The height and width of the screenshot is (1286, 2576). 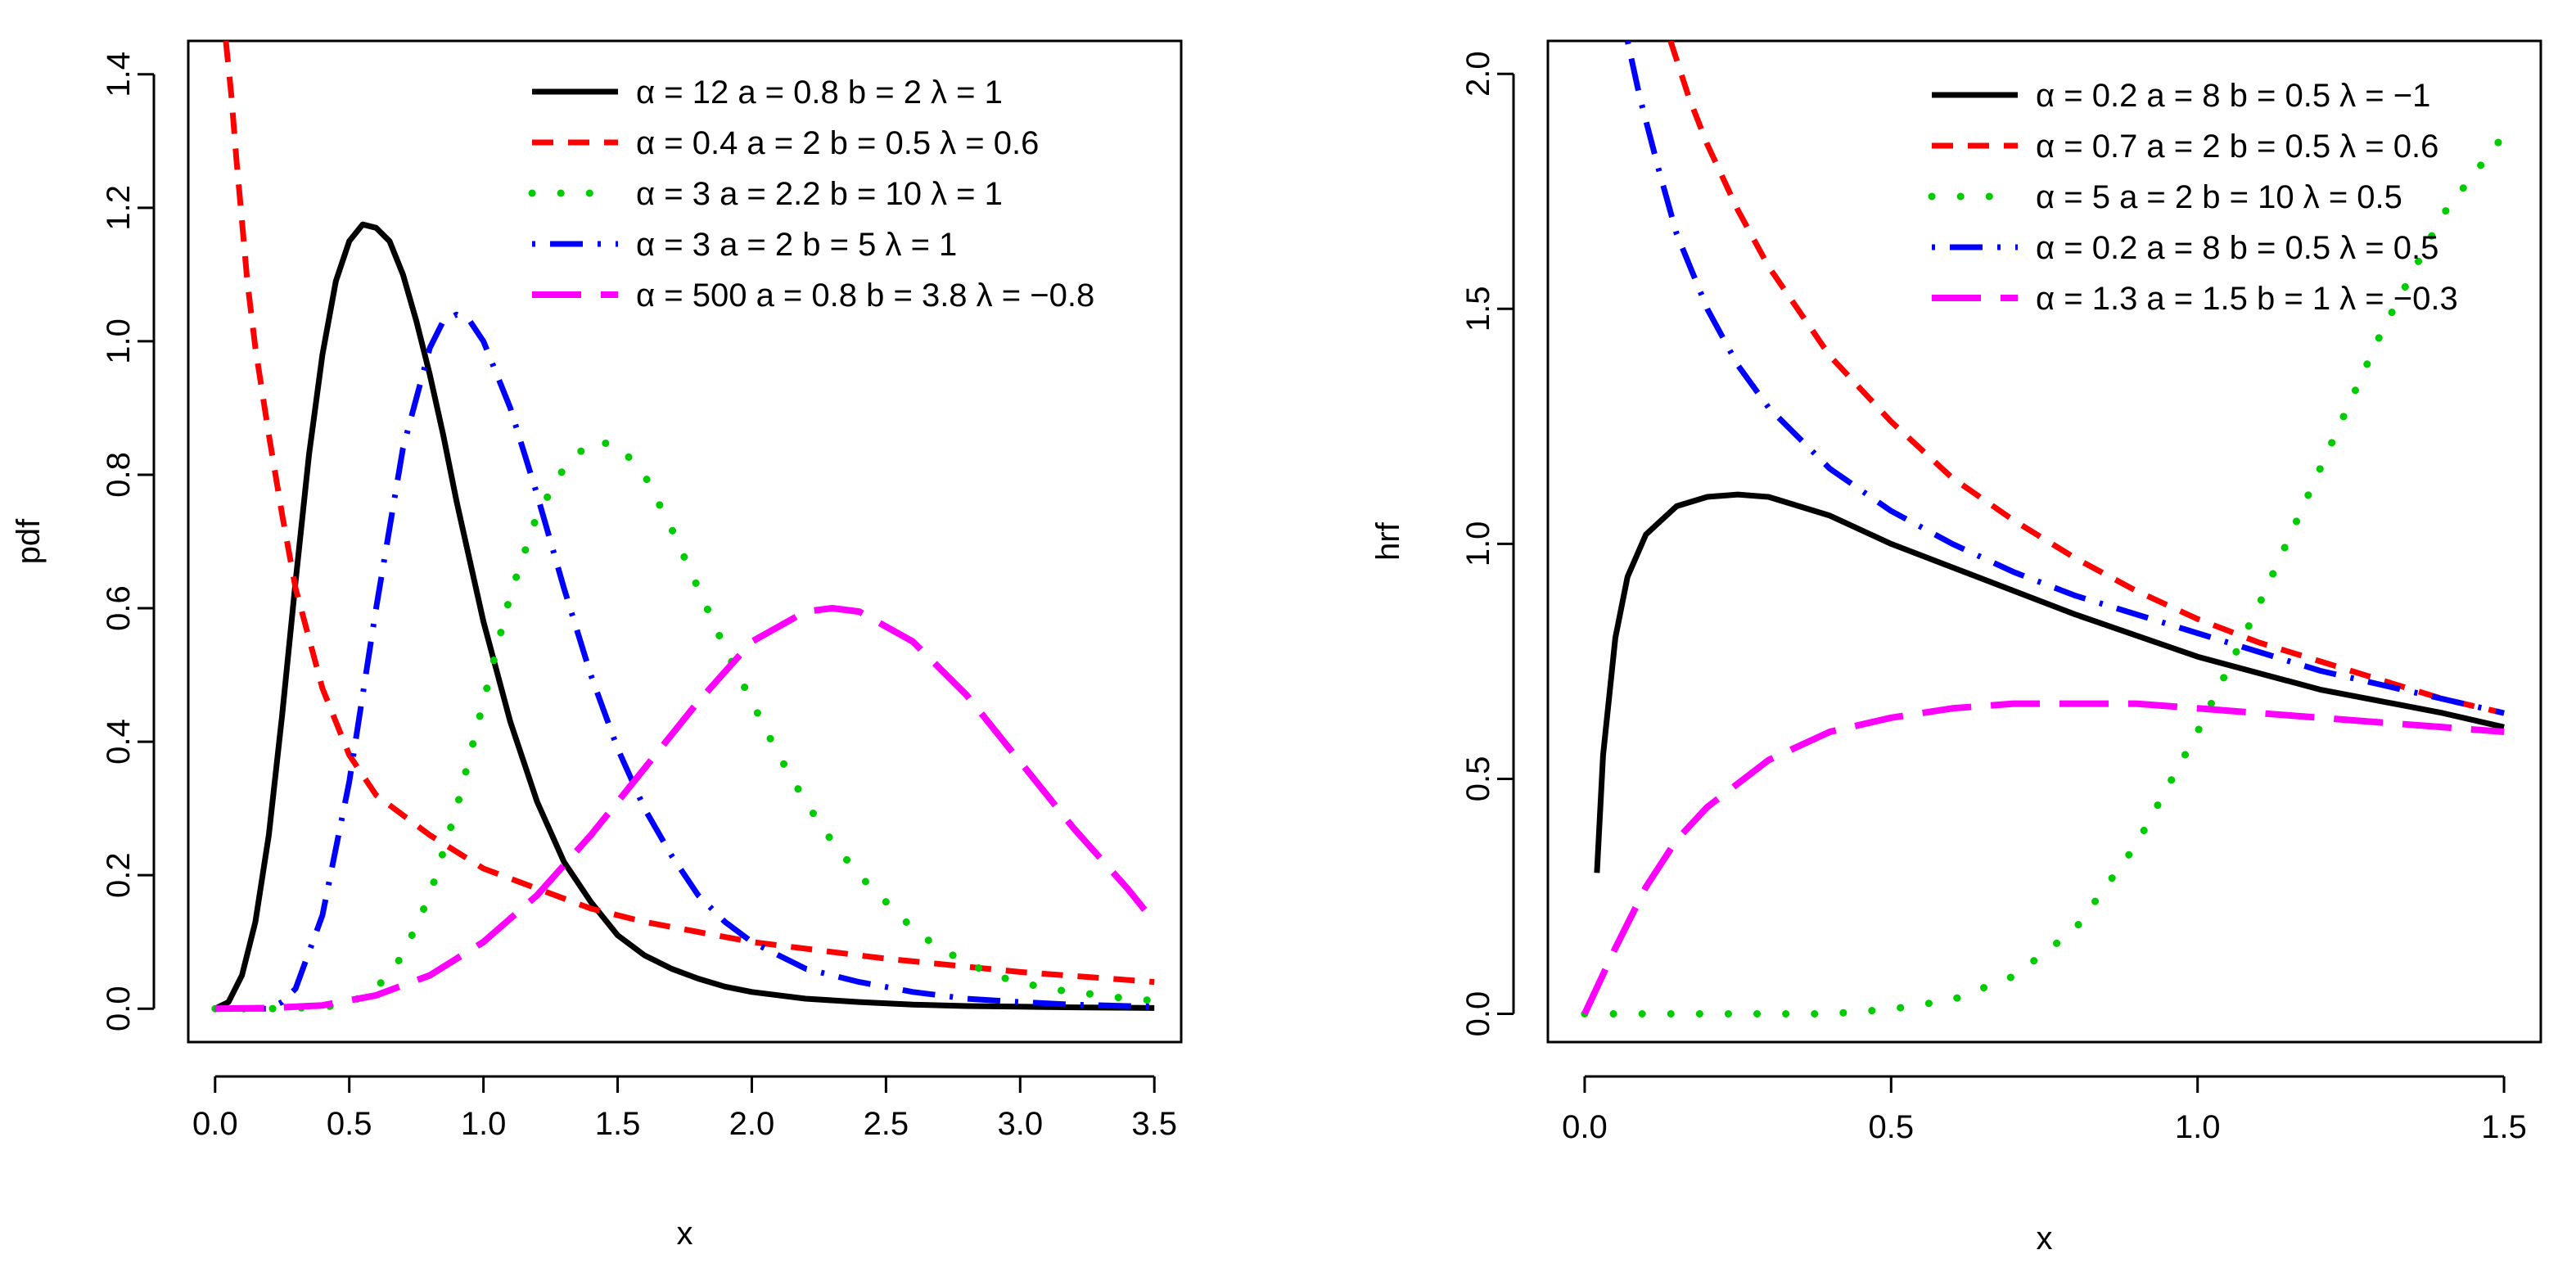 I want to click on y-tick-label: 1.5, so click(x=1478, y=309).